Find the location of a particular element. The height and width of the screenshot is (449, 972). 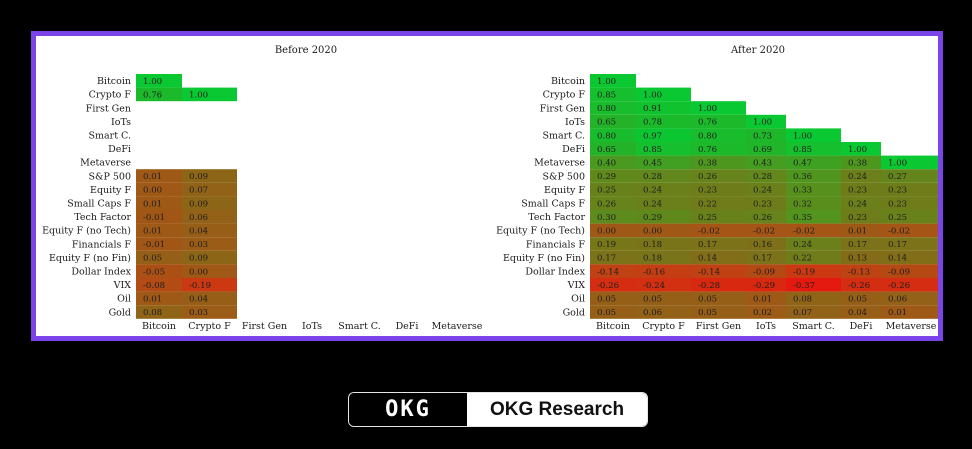

brand-badge: OKG OKG Research is located at coordinates (498, 409).